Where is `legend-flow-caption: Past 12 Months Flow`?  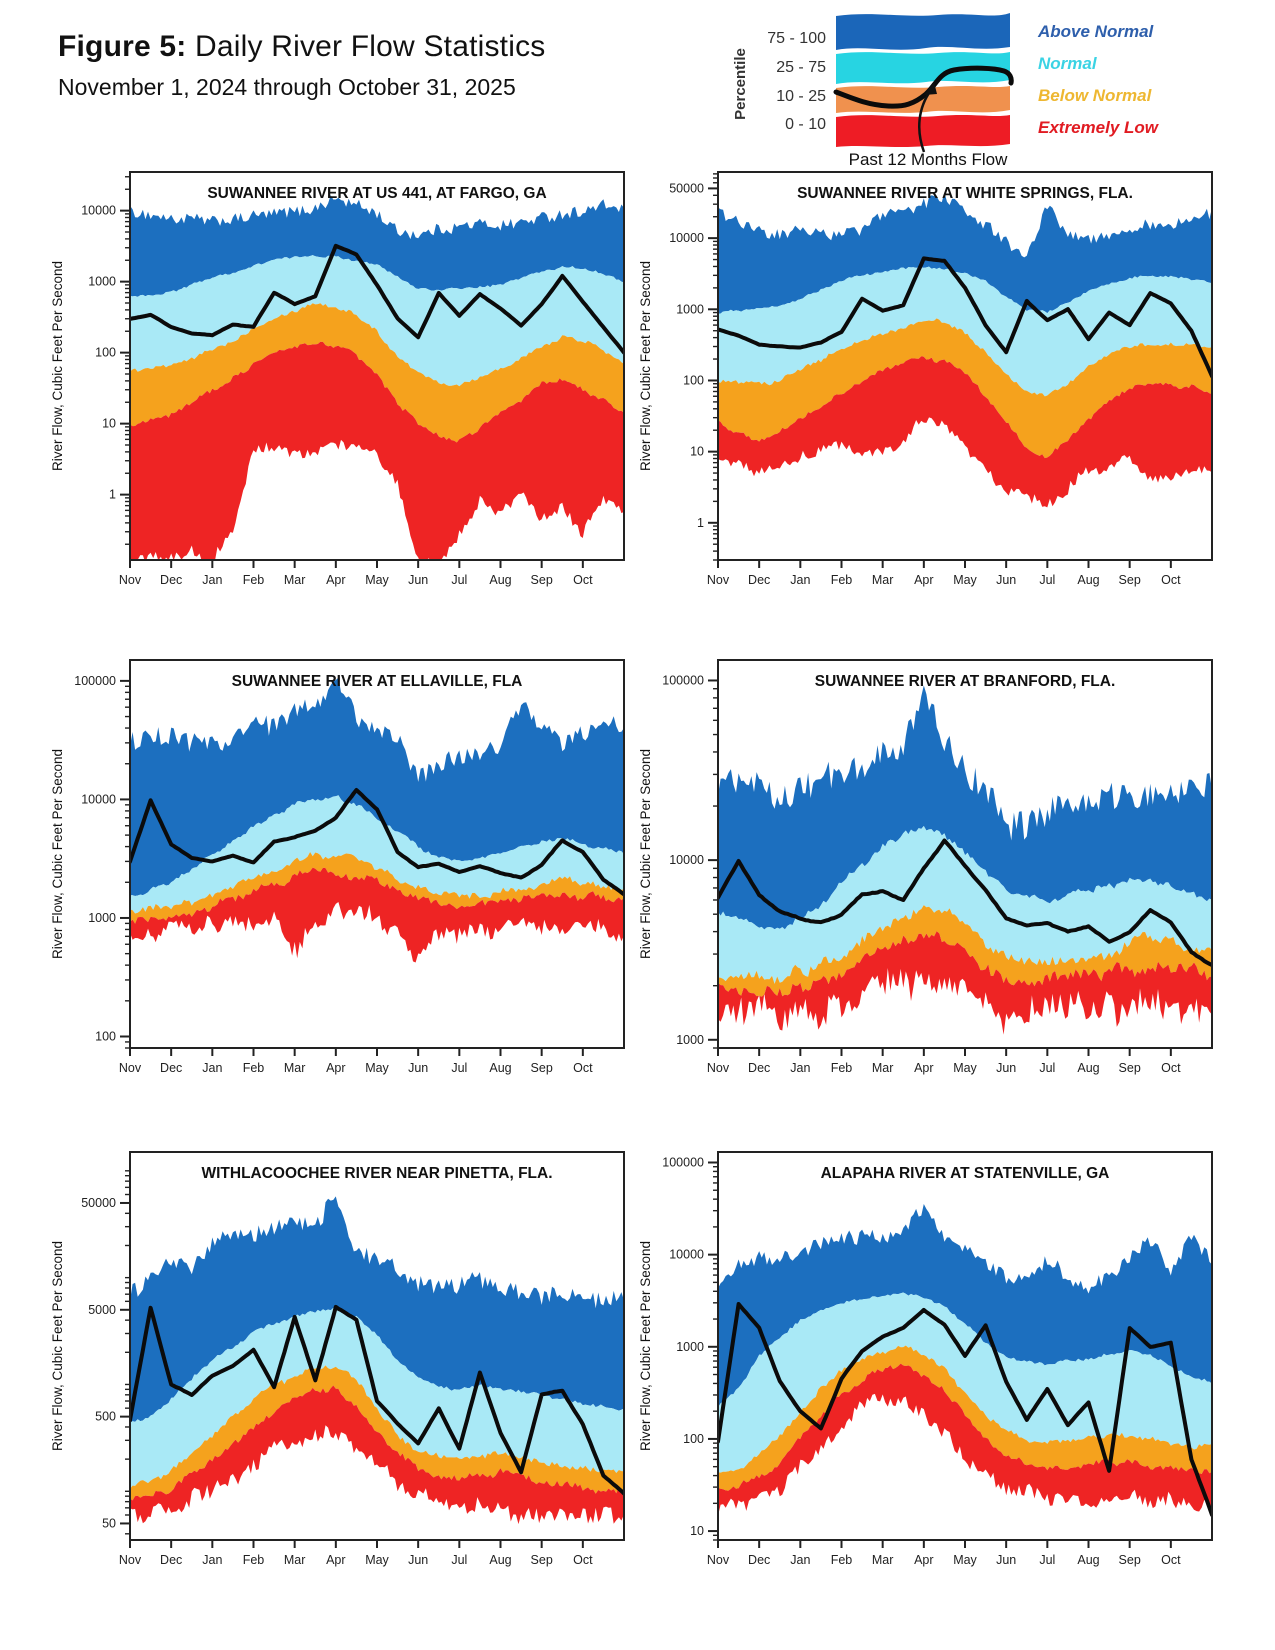
legend-flow-caption: Past 12 Months Flow is located at coordinates (928, 159).